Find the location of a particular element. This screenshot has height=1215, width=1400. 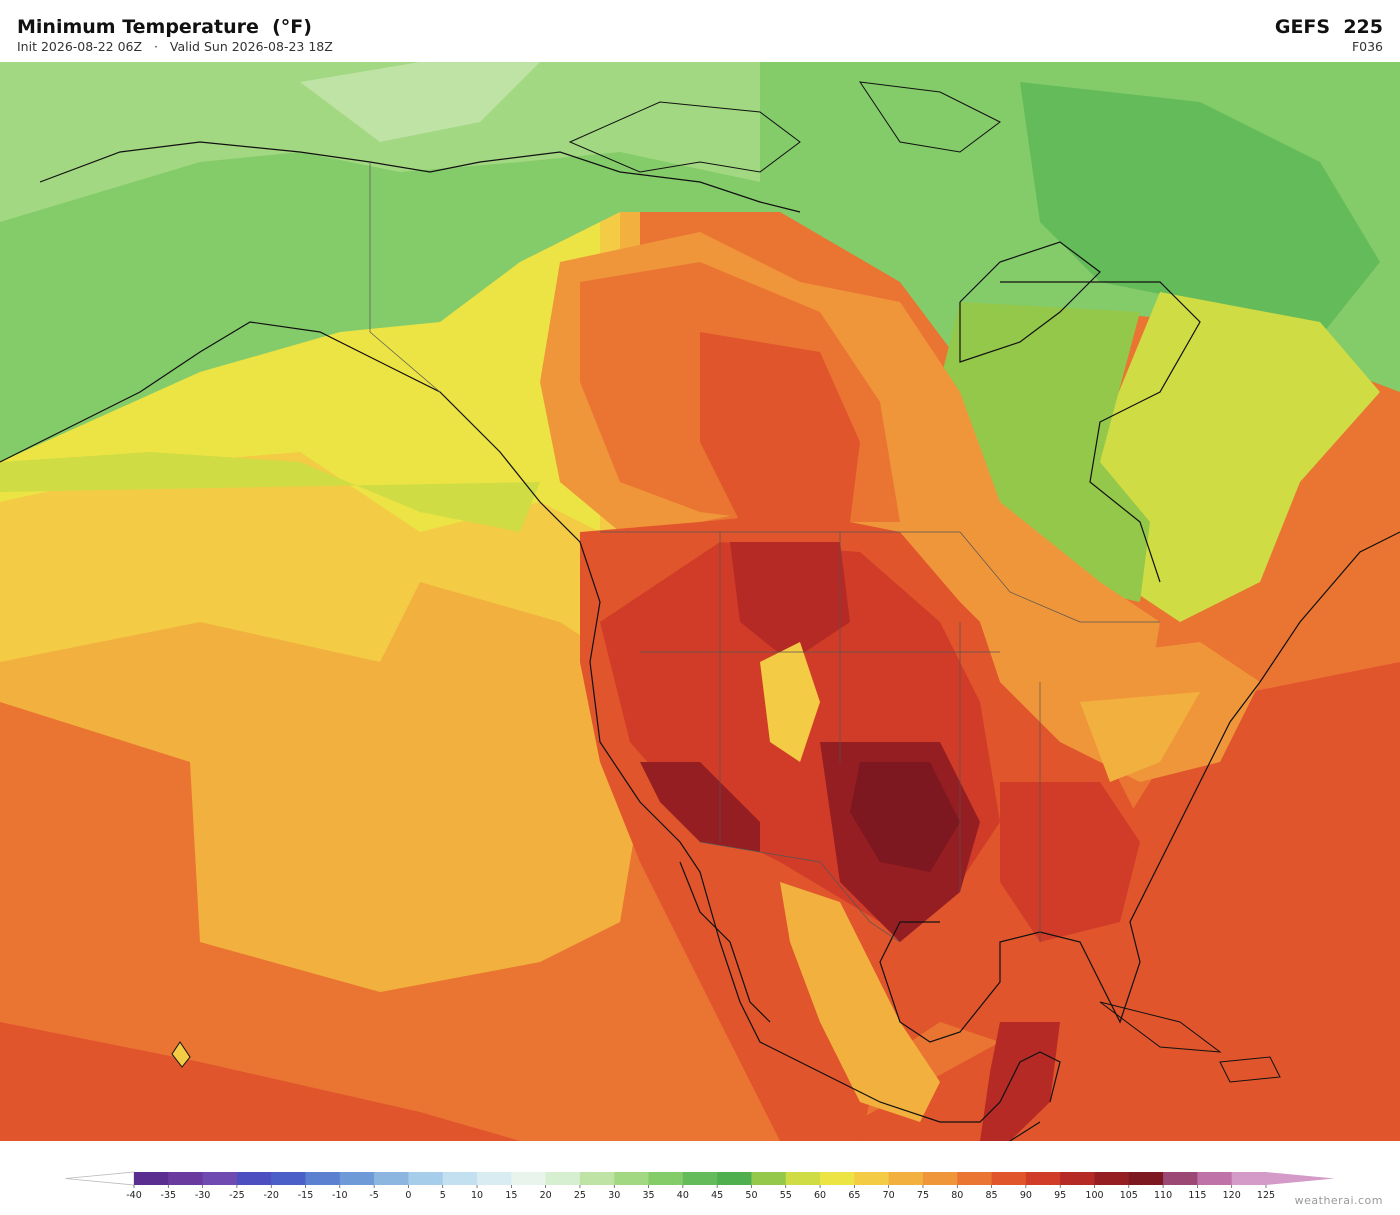

colorbar-tick-label: 50 is located at coordinates (751, 1195).